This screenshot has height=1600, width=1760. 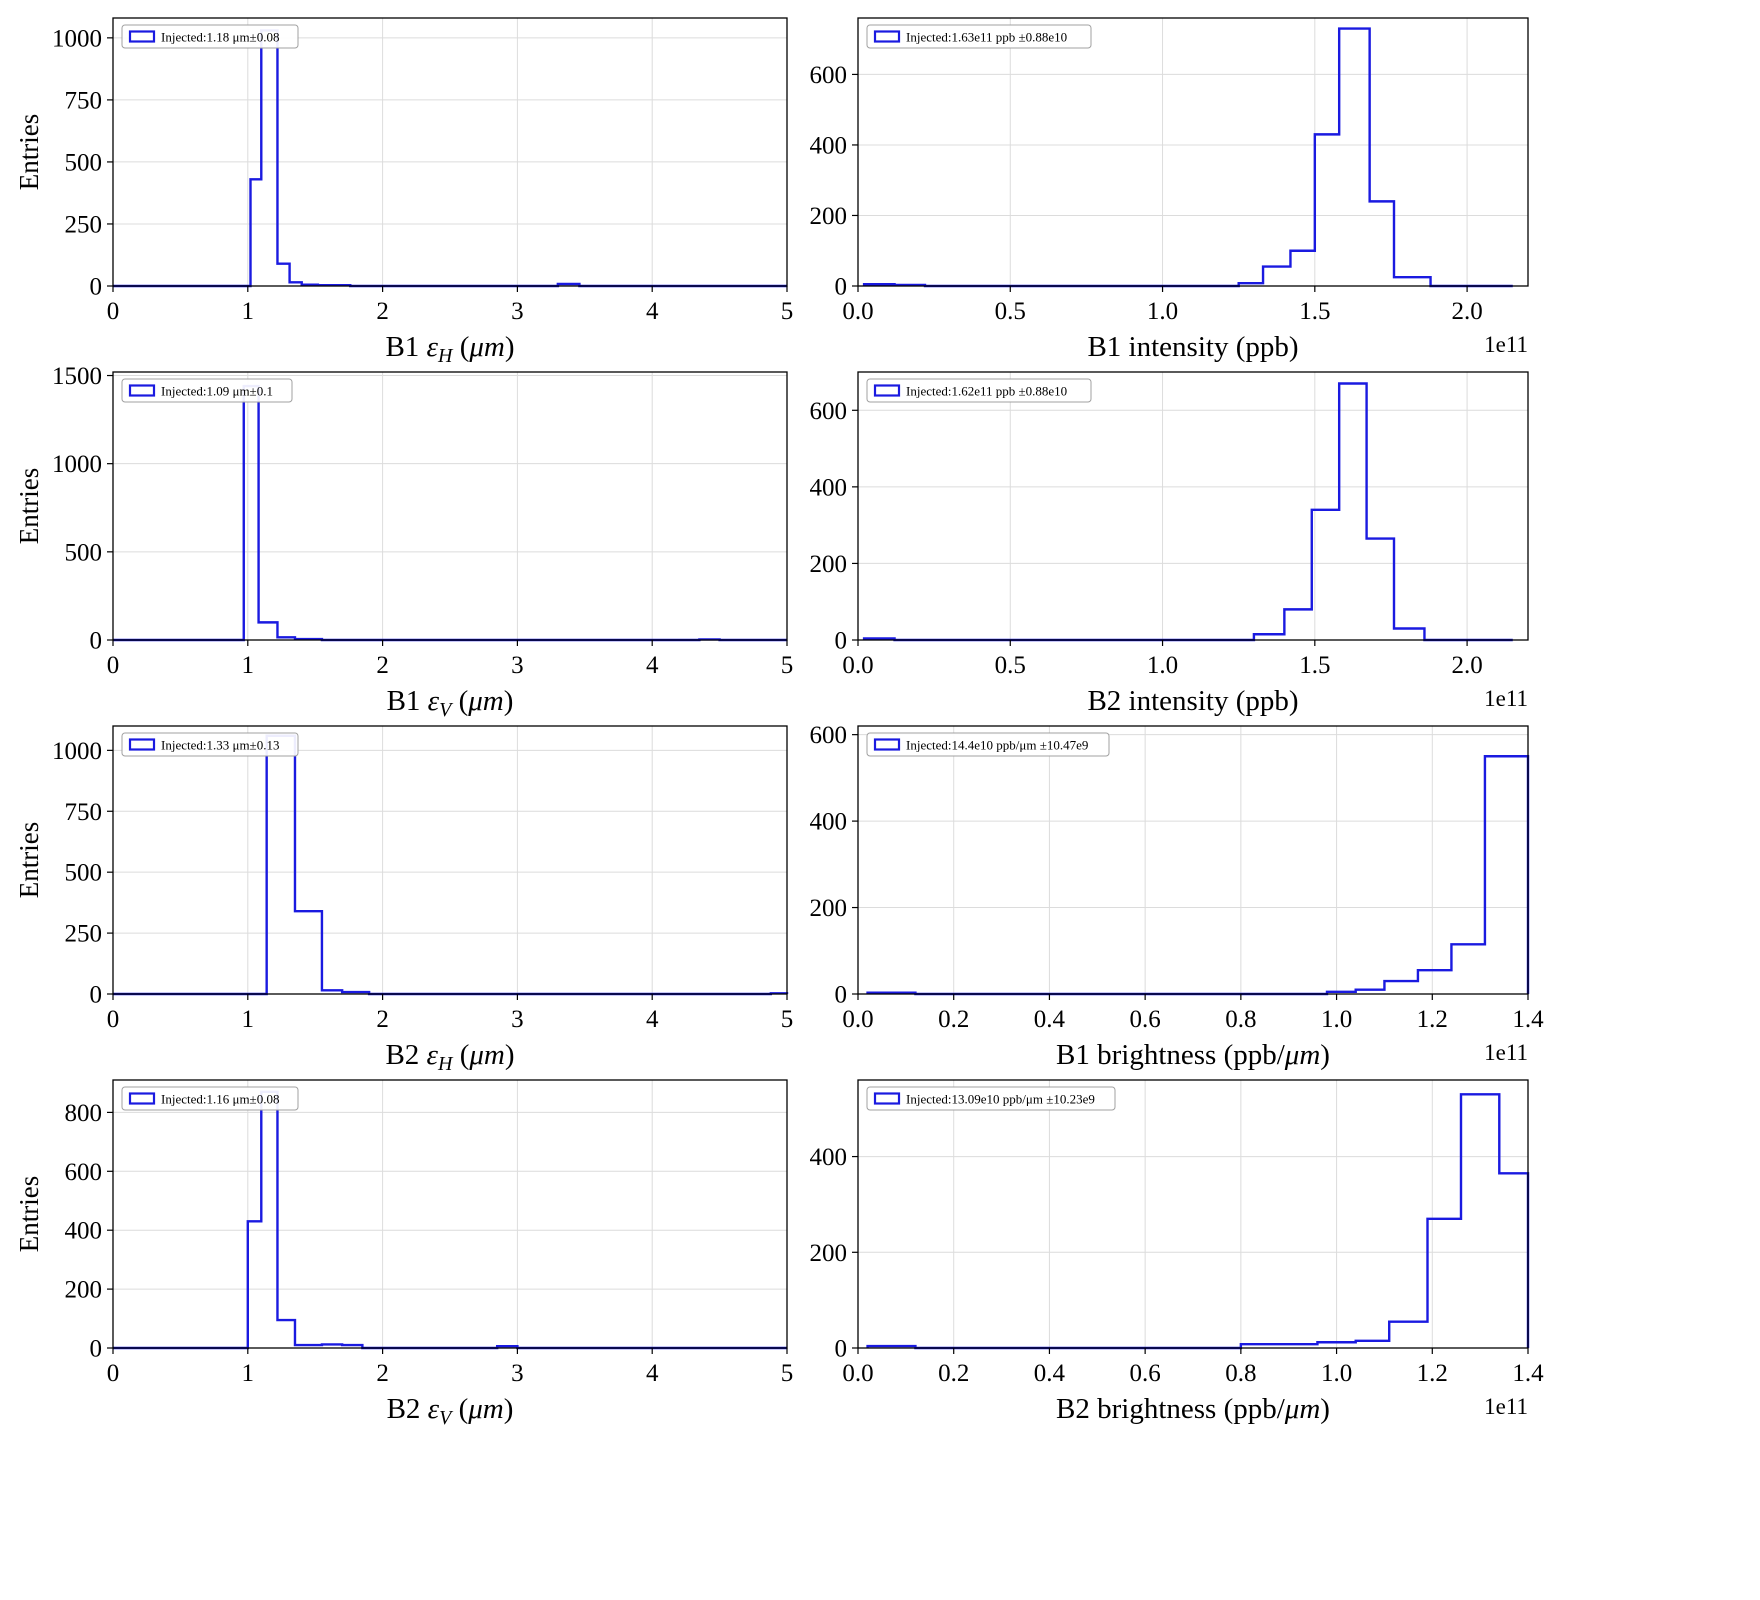 What do you see at coordinates (449, 1057) in the screenshot?
I see `x-axis-label-b2-emittance-h: B2 εH (μm)` at bounding box center [449, 1057].